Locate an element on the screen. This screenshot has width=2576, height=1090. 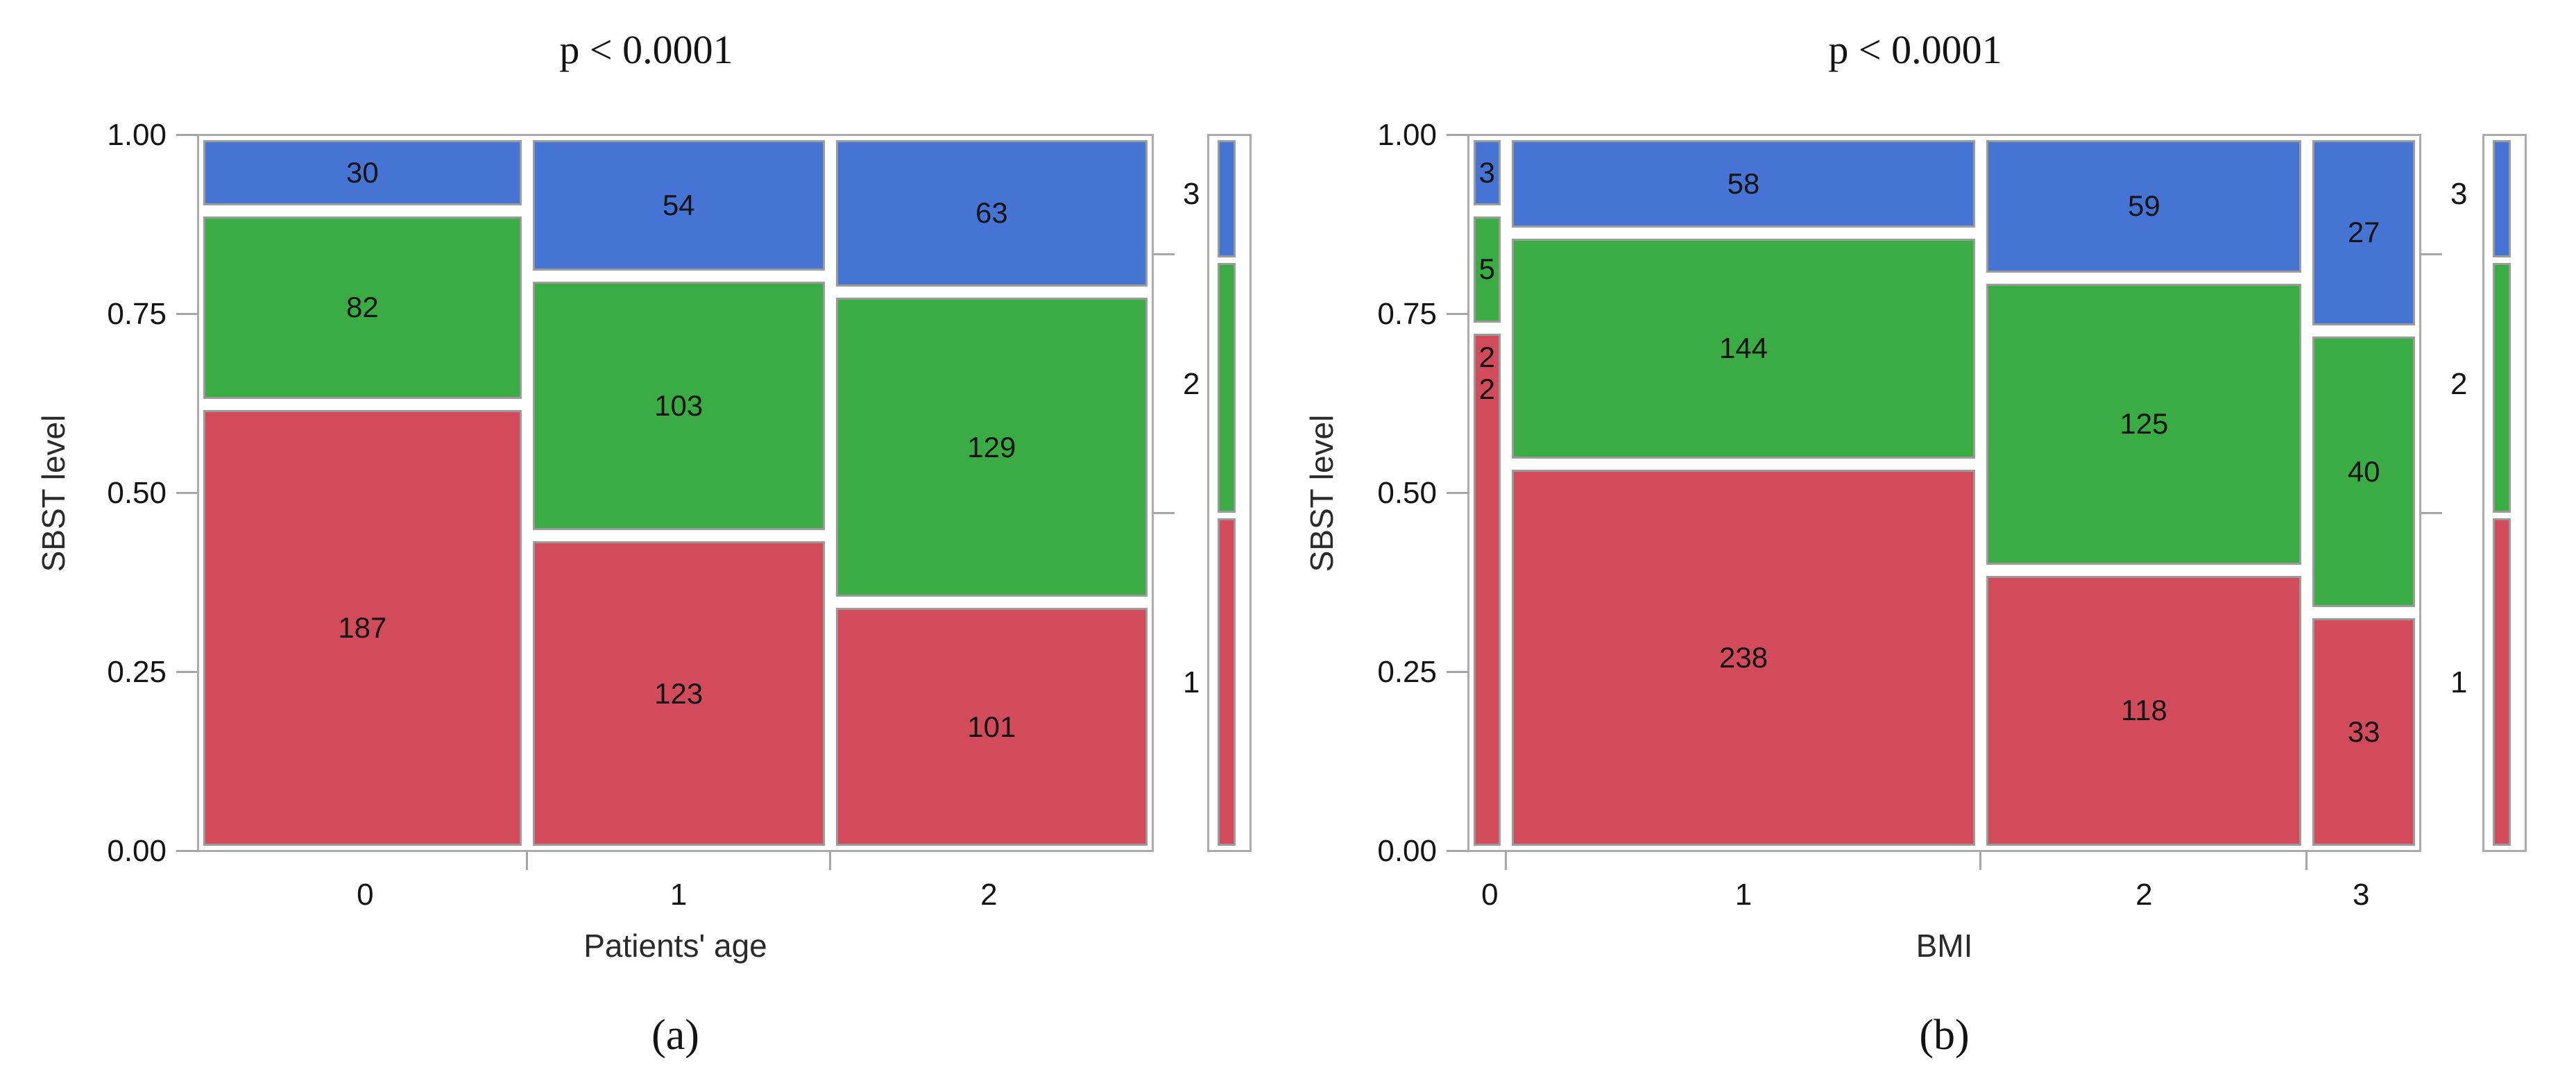
mosaic-cell-b-x1-level2: 144 is located at coordinates (1743, 349).